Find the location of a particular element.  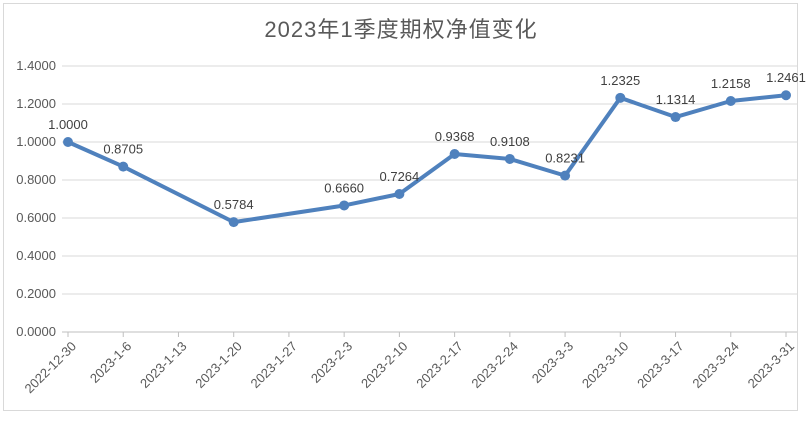

y-axis-label: 0.0000 is located at coordinates (36, 331).